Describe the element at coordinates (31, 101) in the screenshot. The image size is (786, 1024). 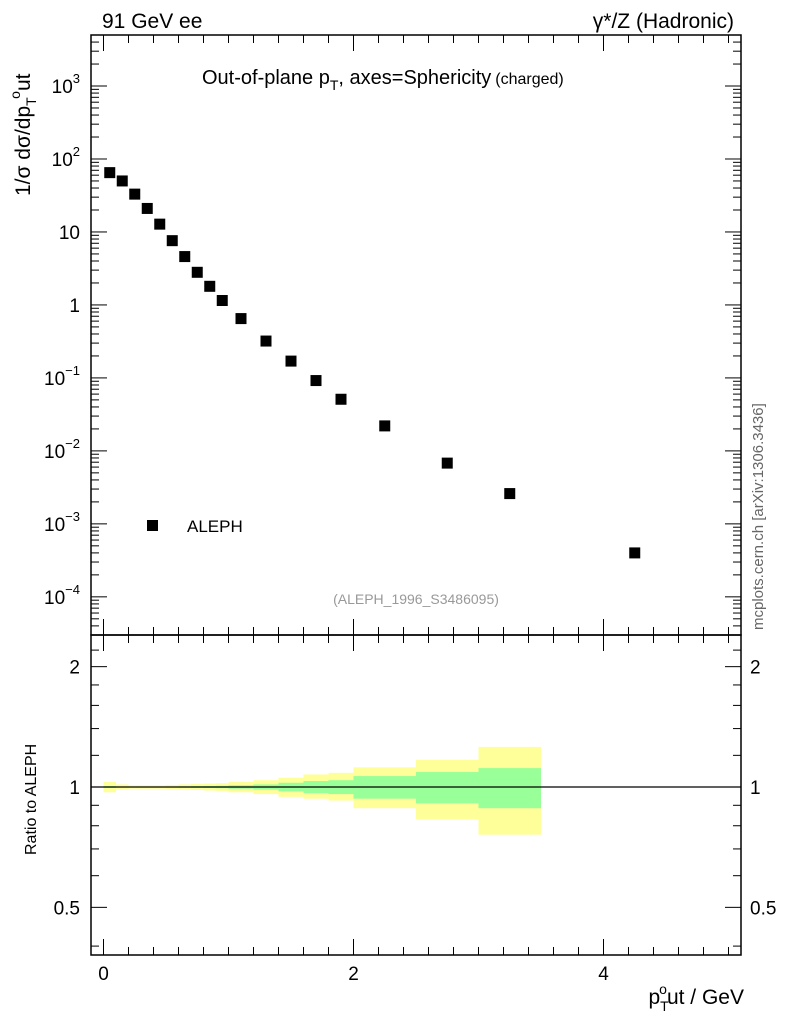
I see `main-y-axis-label-subscript: T` at that location.